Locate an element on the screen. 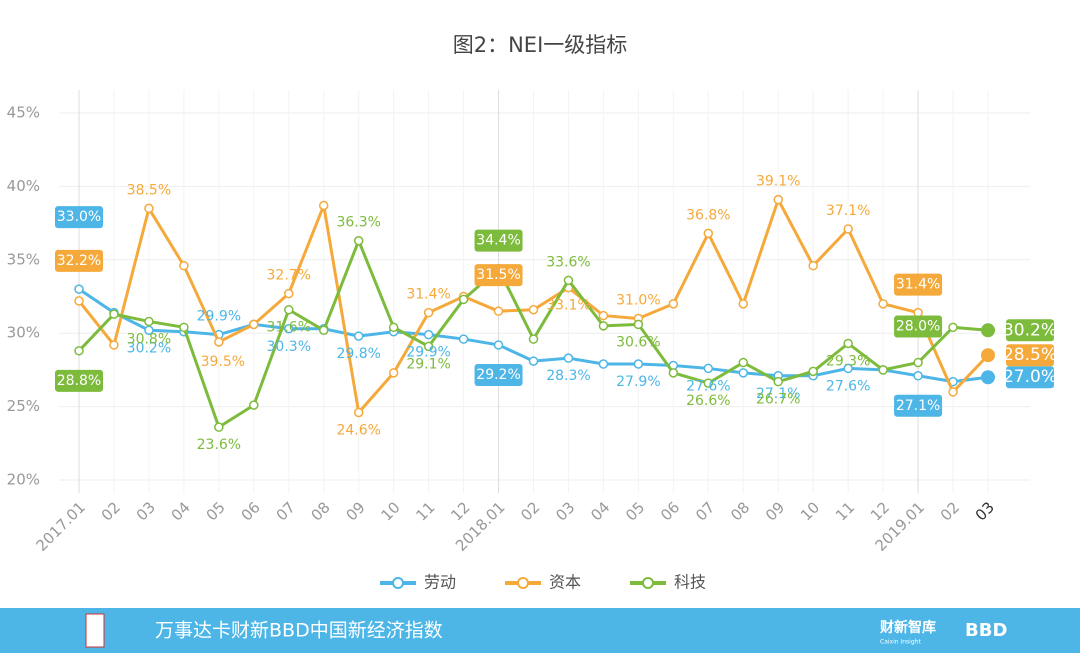 The height and width of the screenshot is (657, 1080). legend-label: 劳动 is located at coordinates (440, 582).